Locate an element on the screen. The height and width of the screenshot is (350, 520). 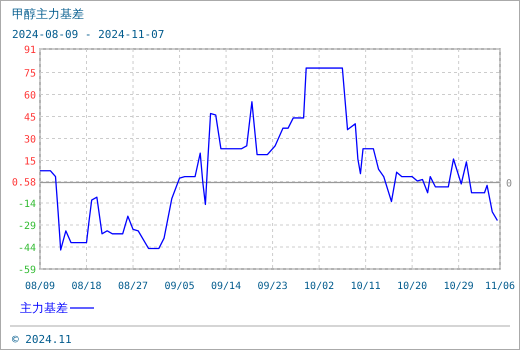
x-tick-label: 09/23 is located at coordinates (273, 286).